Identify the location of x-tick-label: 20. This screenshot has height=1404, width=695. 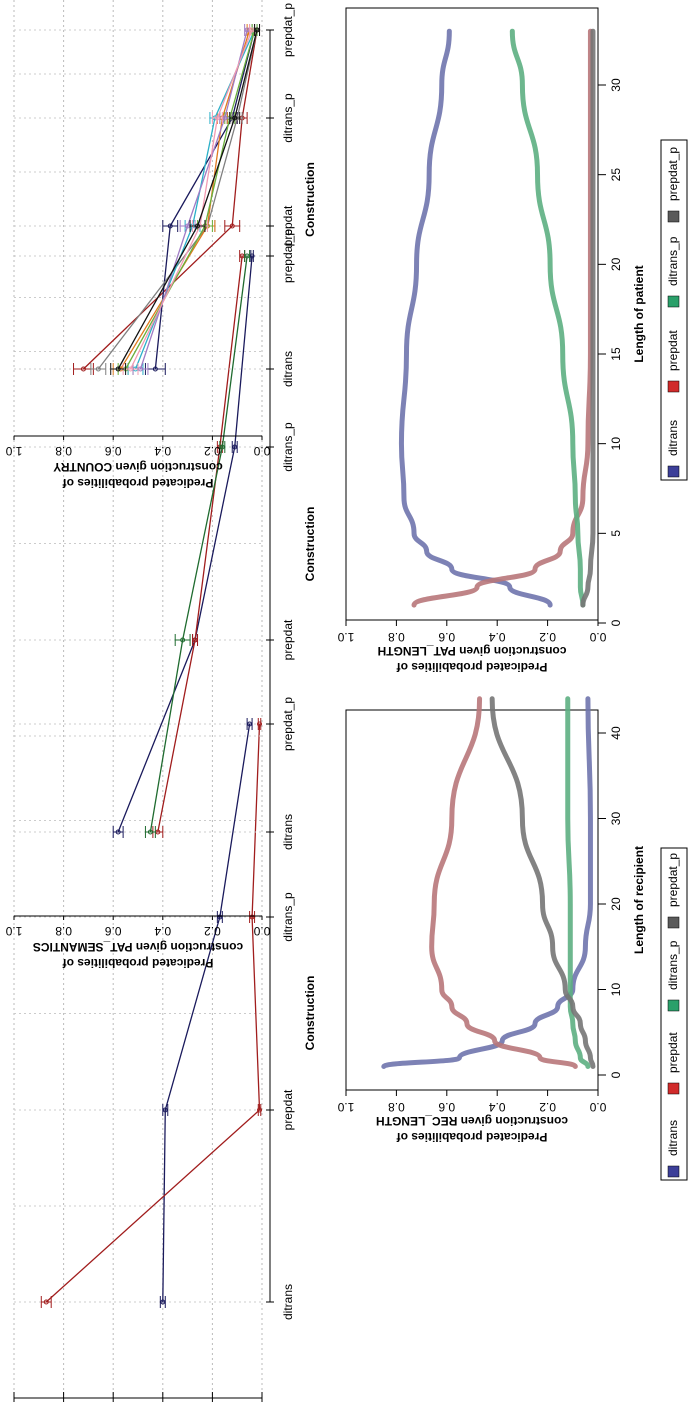
(616, 904).